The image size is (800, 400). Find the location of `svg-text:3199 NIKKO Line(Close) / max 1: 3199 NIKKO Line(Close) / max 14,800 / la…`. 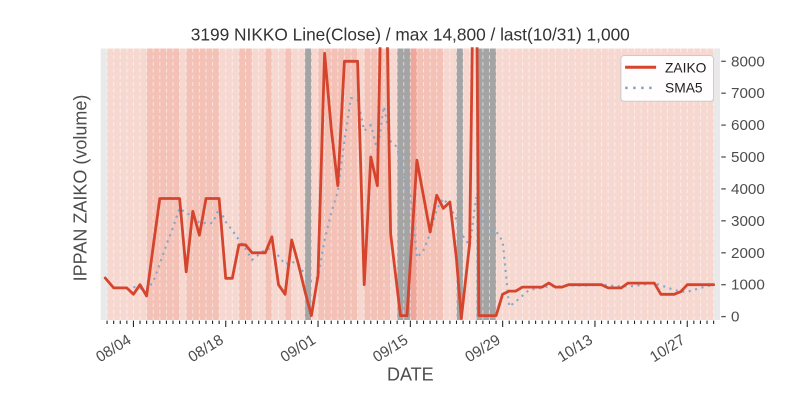

svg-text:3199 NIKKO Line(Close) / max 1: 3199 NIKKO Line(Close) / max 14,800 / la… is located at coordinates (410, 35).